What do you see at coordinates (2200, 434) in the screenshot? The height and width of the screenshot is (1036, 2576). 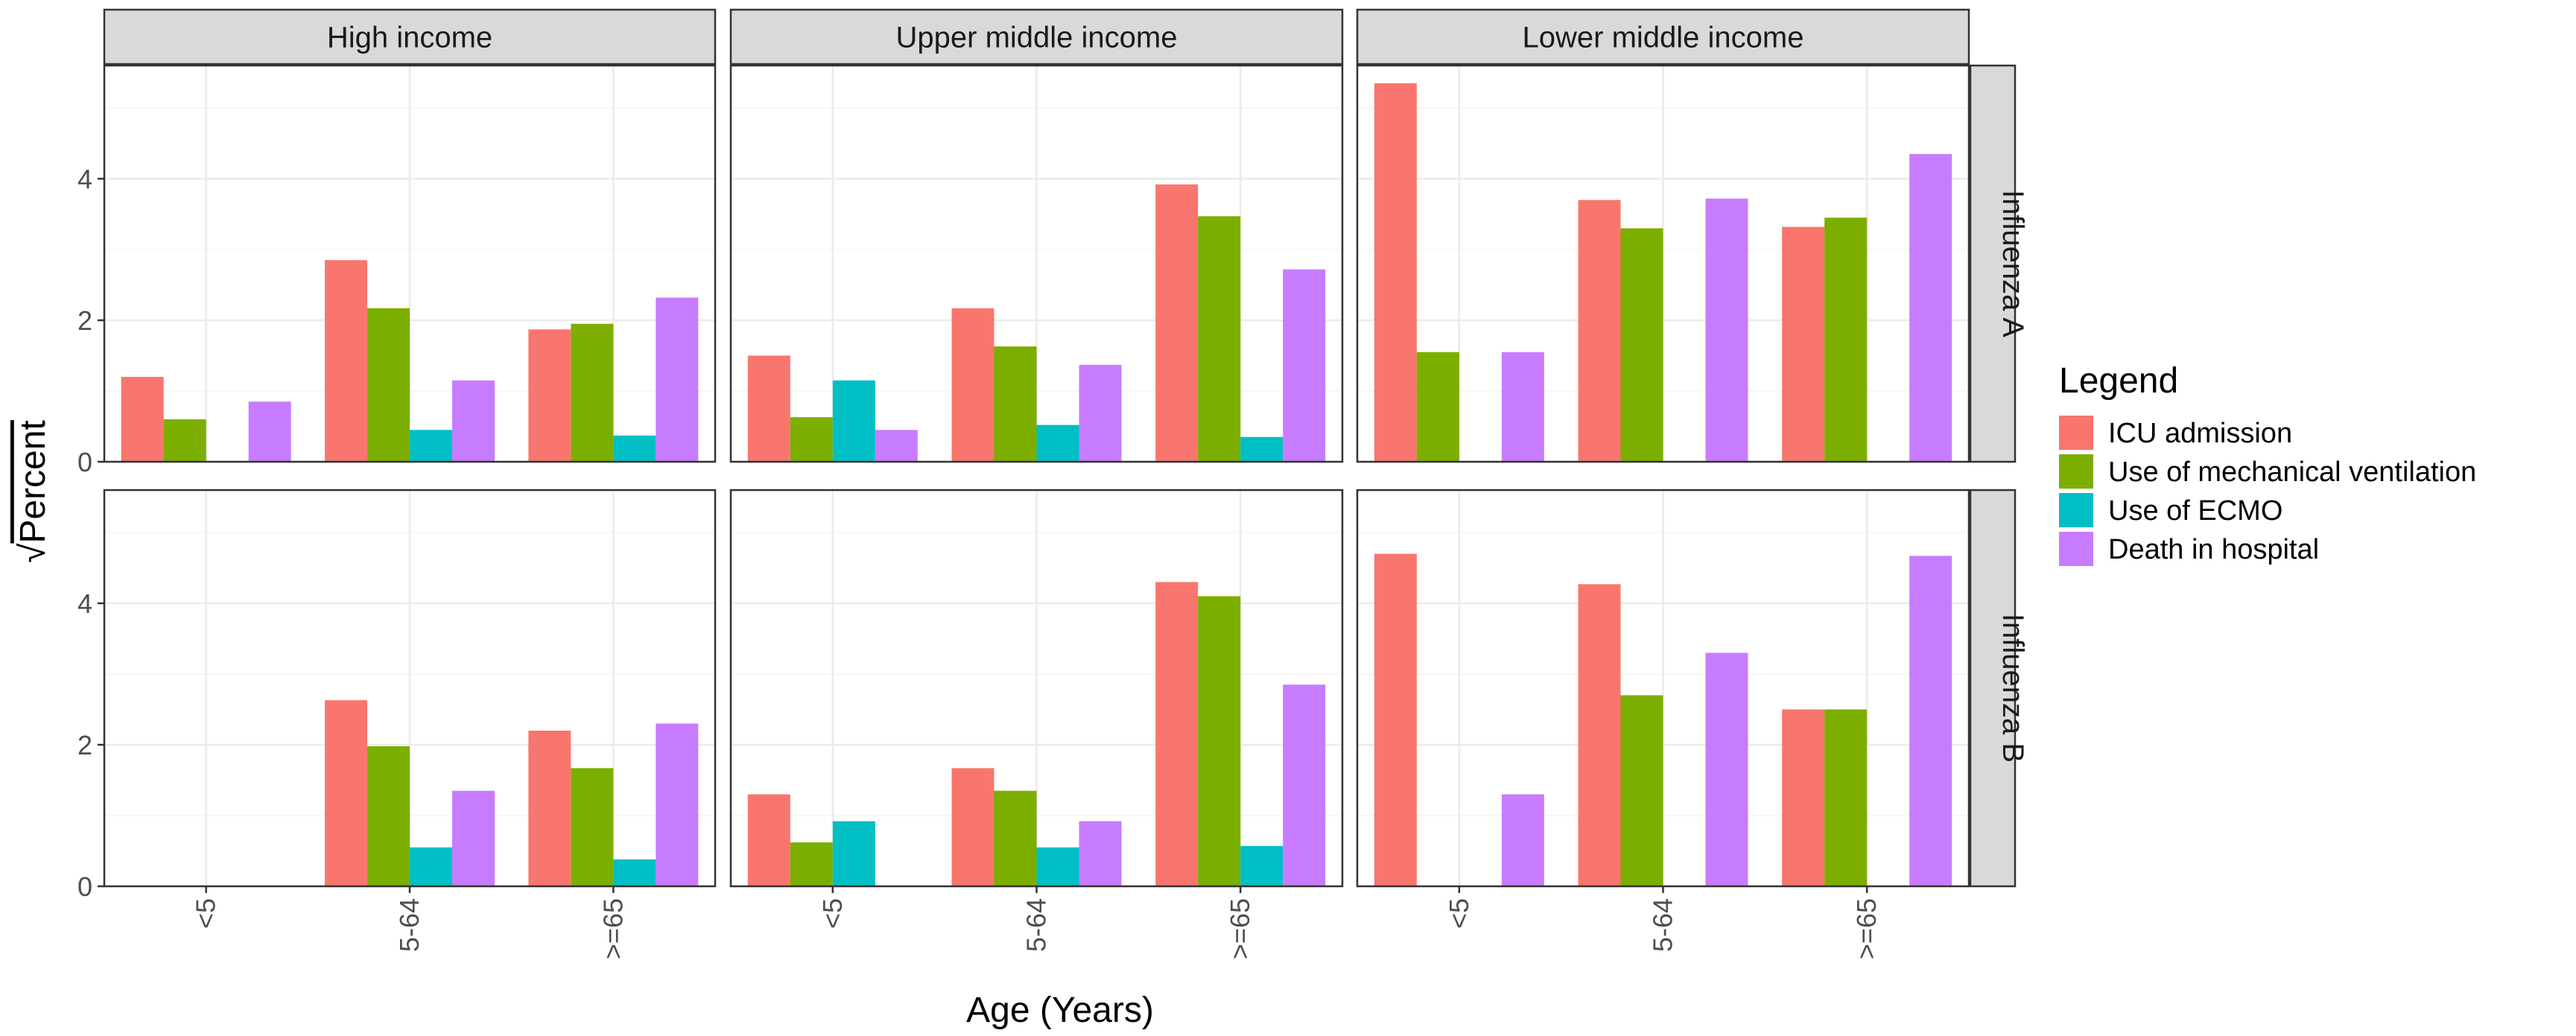 I see `legend-label: ICU admission` at bounding box center [2200, 434].